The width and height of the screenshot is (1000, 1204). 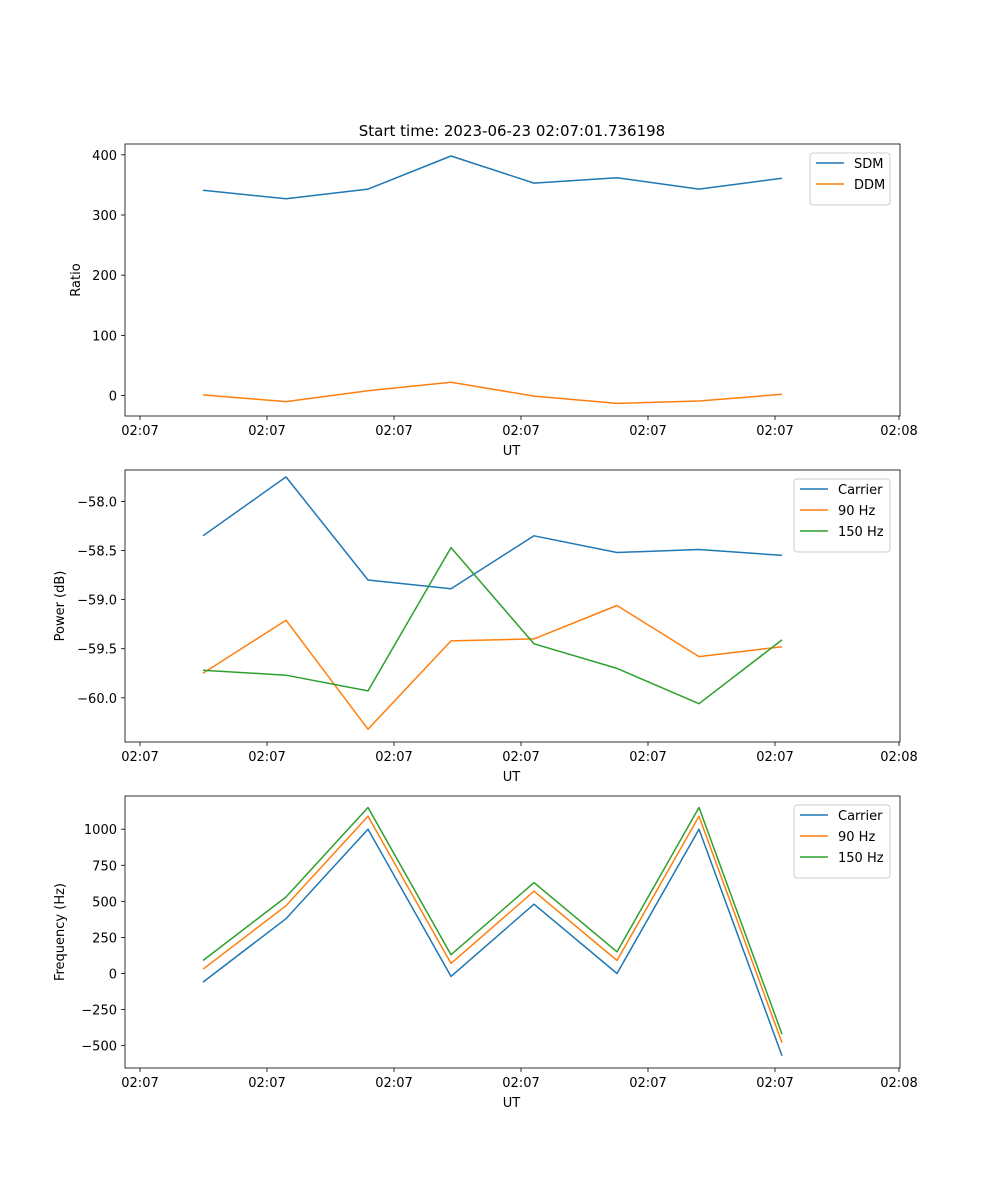 What do you see at coordinates (97, 552) in the screenshot?
I see `y-tick-label: −58.5` at bounding box center [97, 552].